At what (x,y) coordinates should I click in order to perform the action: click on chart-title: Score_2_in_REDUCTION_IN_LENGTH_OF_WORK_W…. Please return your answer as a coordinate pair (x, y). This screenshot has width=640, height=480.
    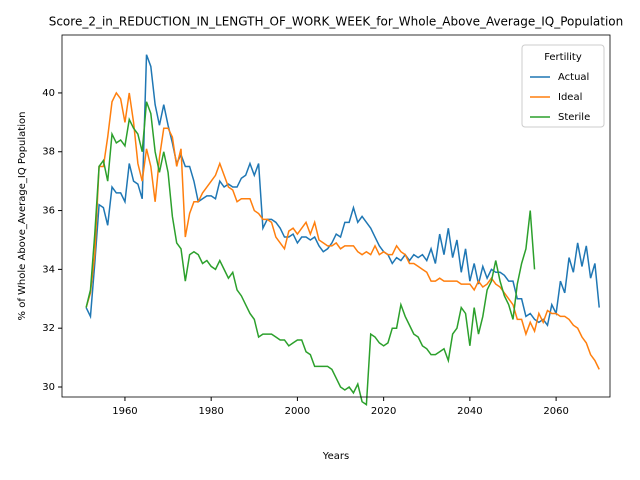
    Looking at the image, I should click on (336, 22).